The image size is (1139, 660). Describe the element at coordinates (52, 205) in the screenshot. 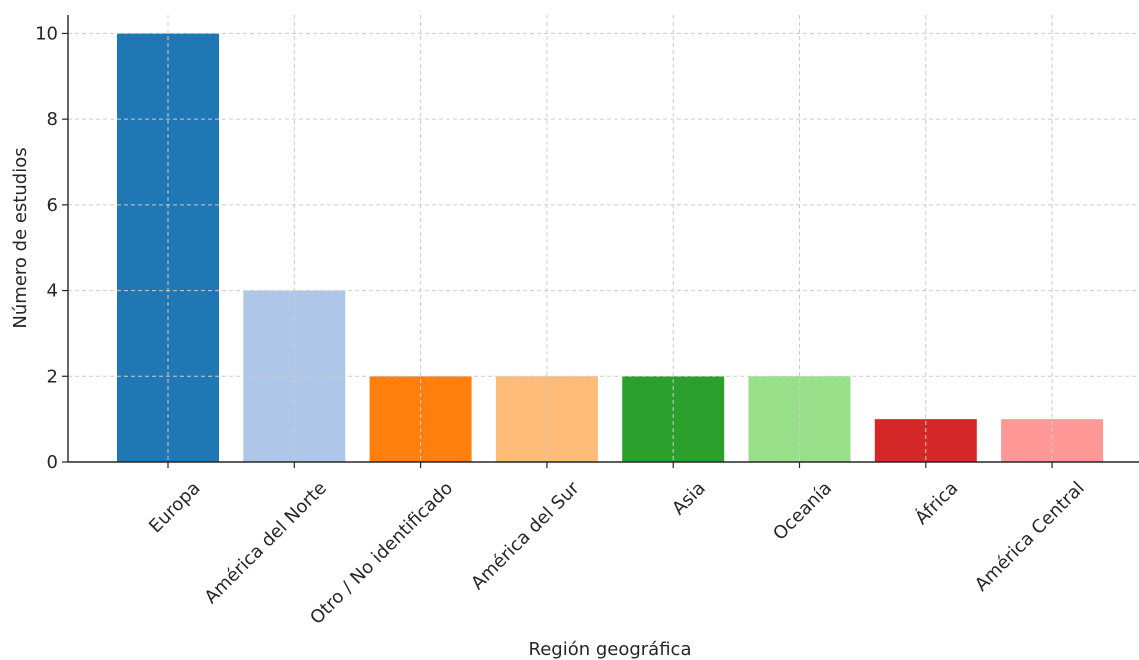

I see `y-tick-label: 6` at that location.